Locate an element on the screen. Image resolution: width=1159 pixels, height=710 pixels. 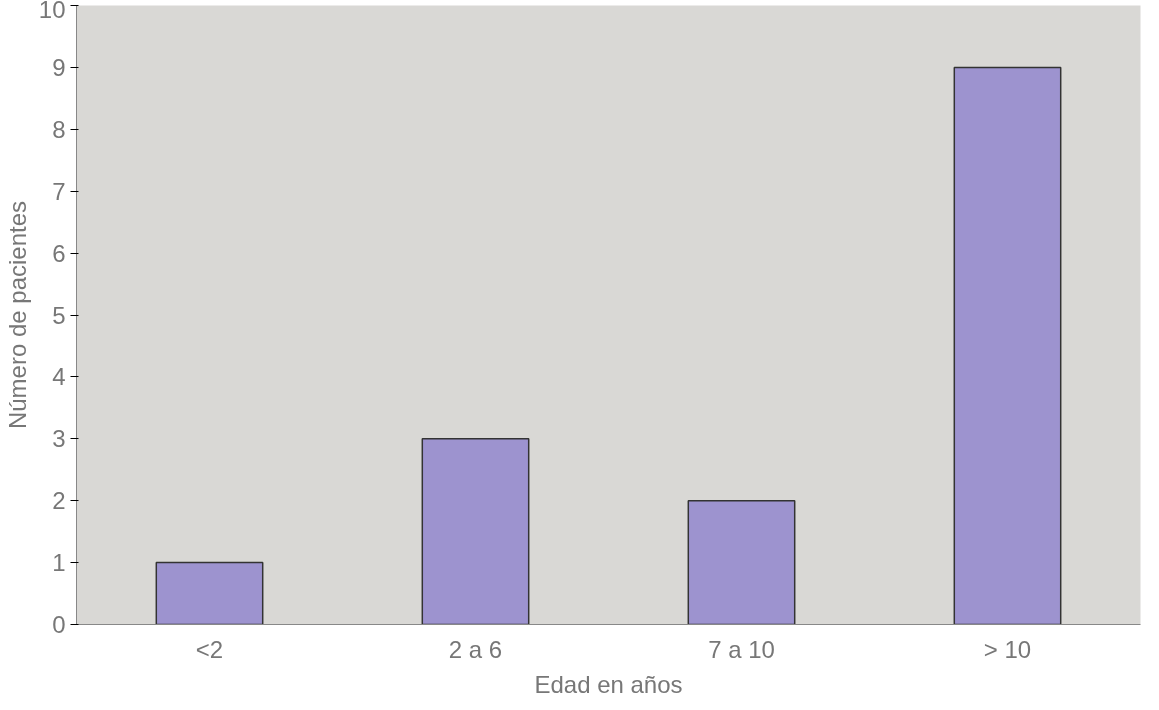
y-tick-label: 2 is located at coordinates (59, 501).